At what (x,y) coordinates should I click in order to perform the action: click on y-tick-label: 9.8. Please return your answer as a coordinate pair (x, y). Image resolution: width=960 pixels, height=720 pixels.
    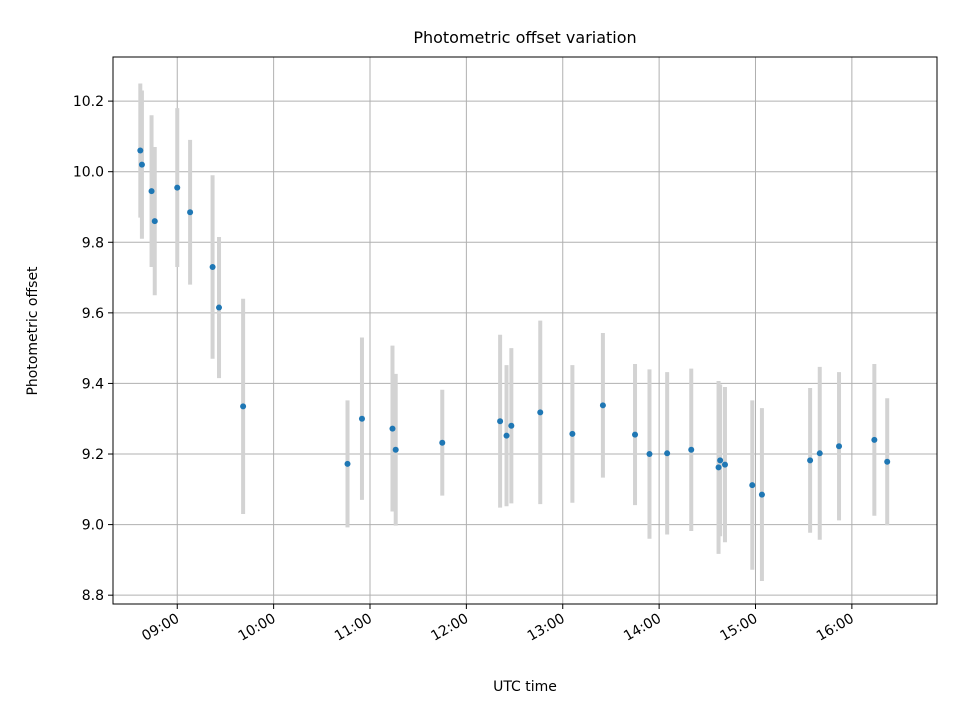
    Looking at the image, I should click on (93, 243).